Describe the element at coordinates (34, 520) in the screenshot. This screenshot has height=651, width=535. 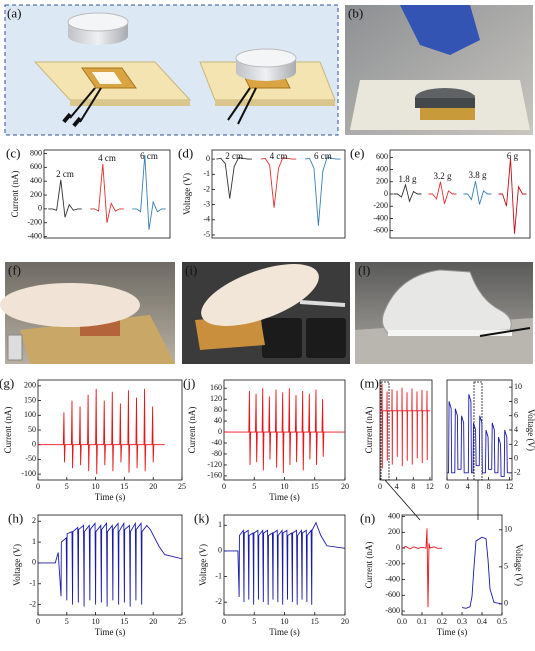
I see `y-tick-label: 2` at that location.